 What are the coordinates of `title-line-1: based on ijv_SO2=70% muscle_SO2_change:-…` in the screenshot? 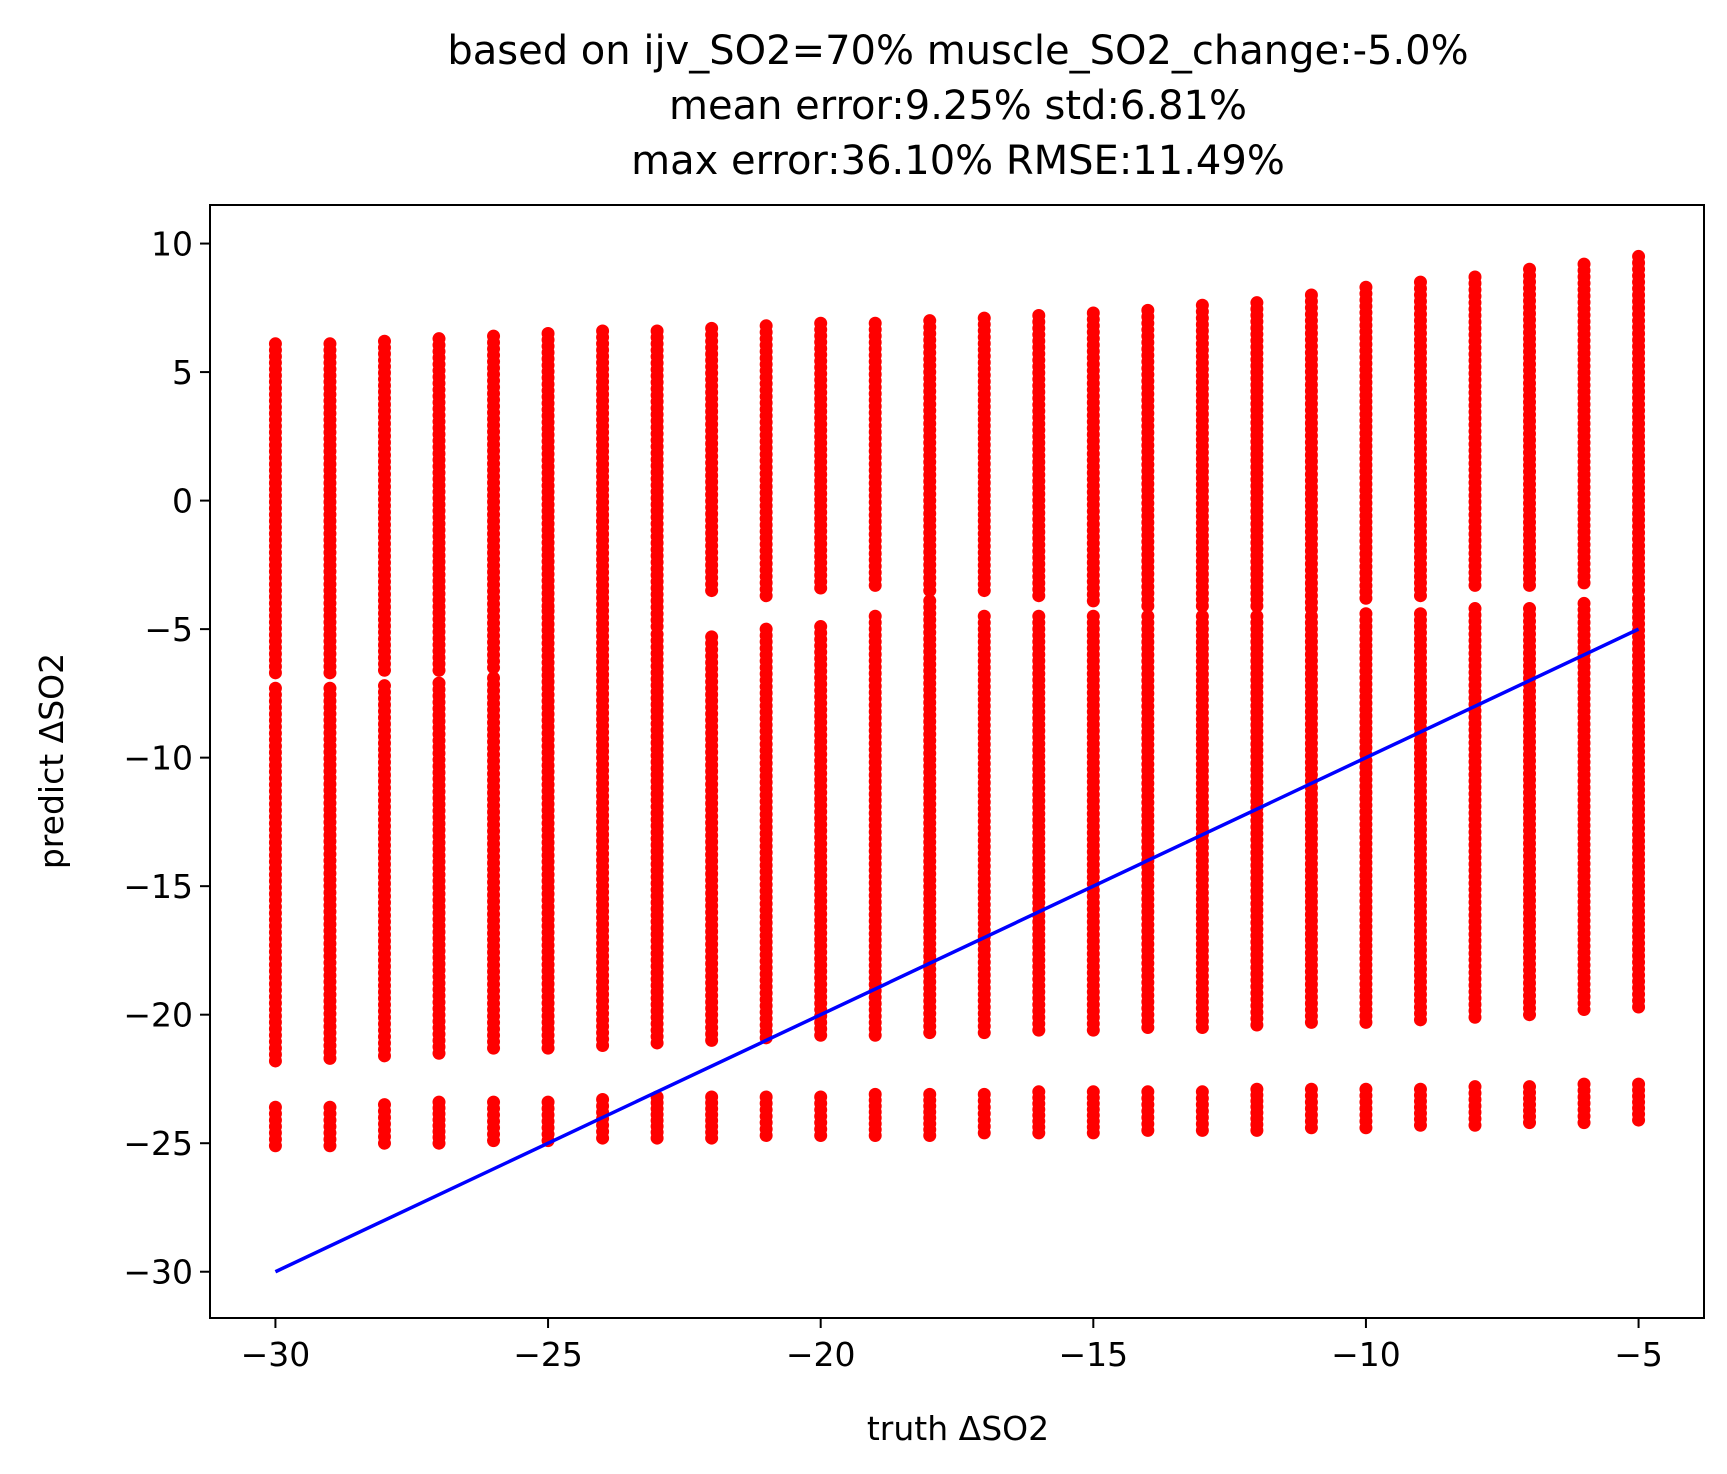 It's located at (957, 51).